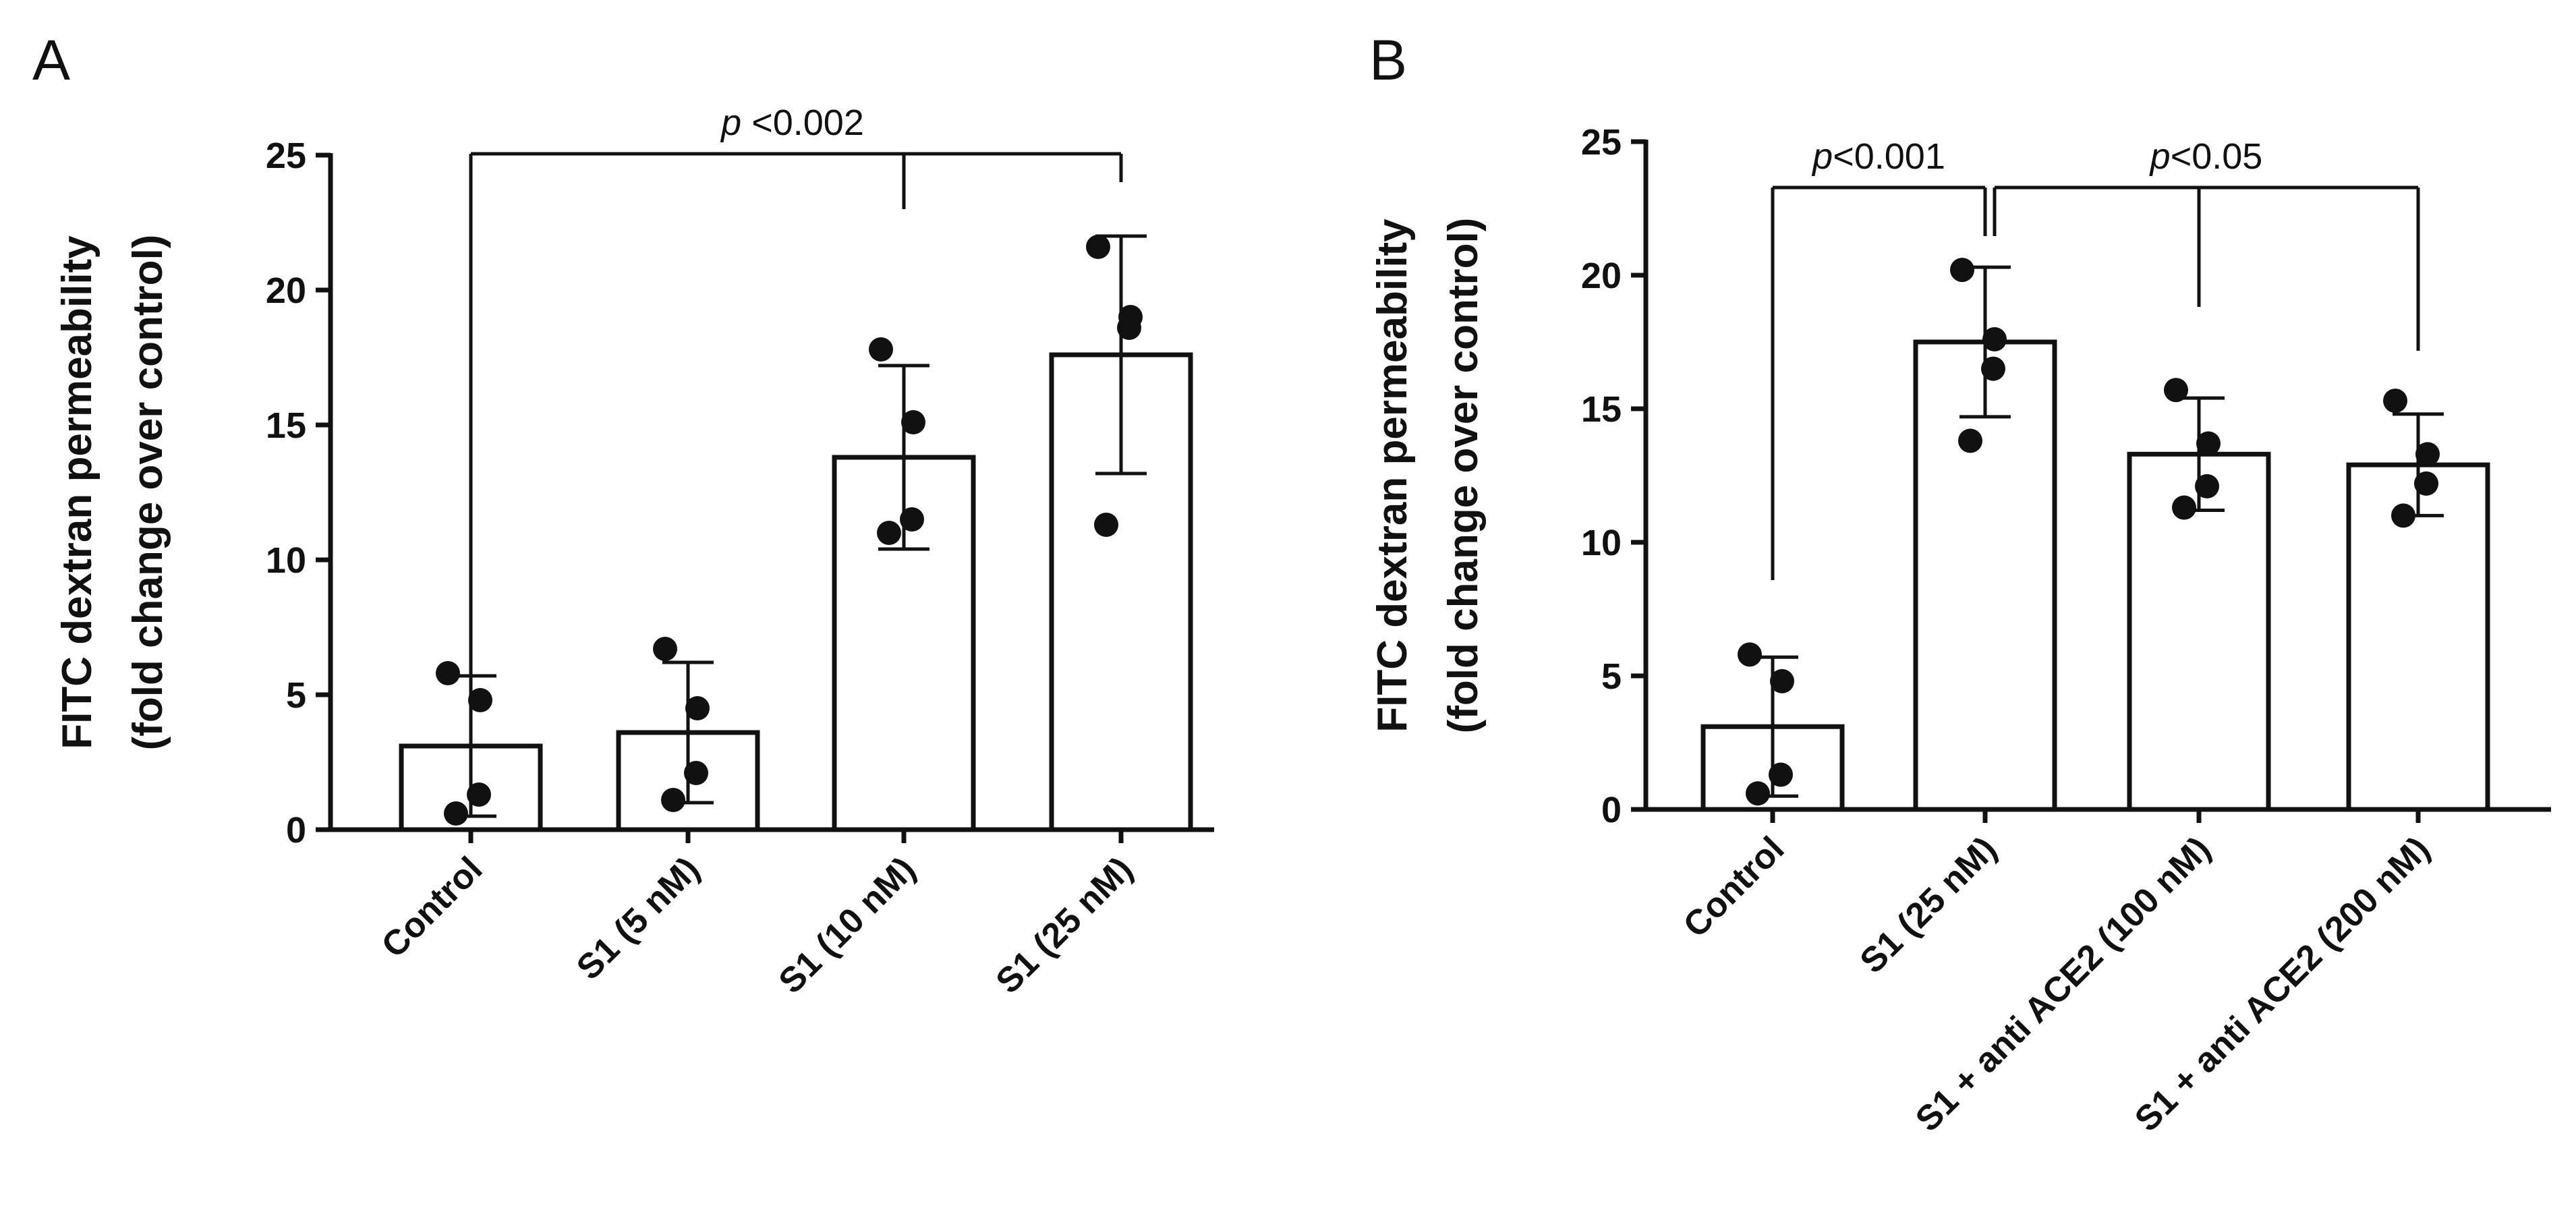 This screenshot has height=1231, width=2576. What do you see at coordinates (802, 123) in the screenshot?
I see `p-value: <0.002` at bounding box center [802, 123].